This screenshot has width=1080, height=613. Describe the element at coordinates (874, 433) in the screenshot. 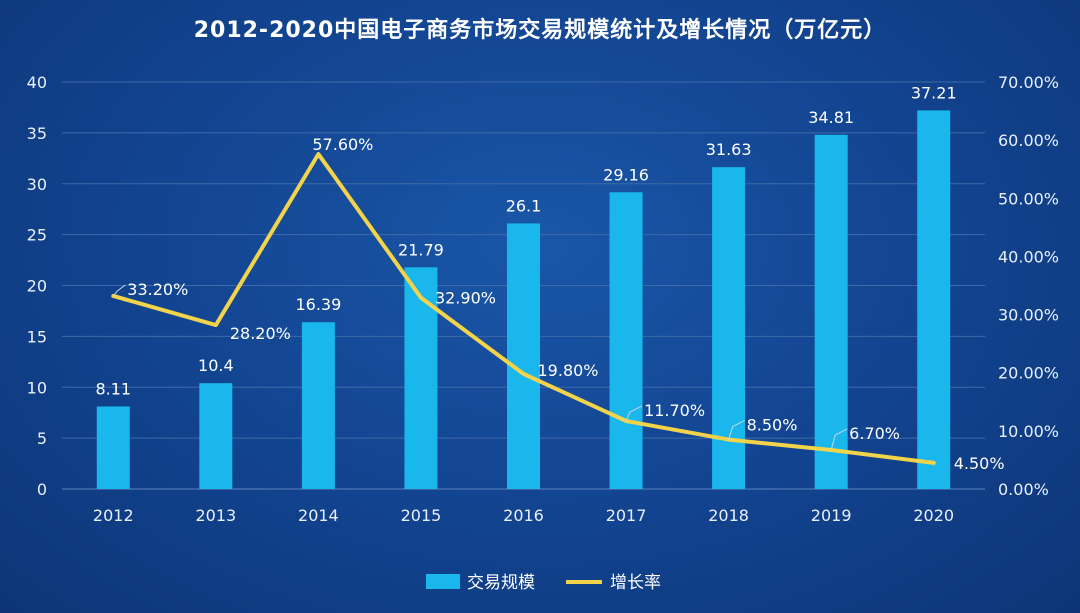

I see `line-value-label: 6.70%` at that location.